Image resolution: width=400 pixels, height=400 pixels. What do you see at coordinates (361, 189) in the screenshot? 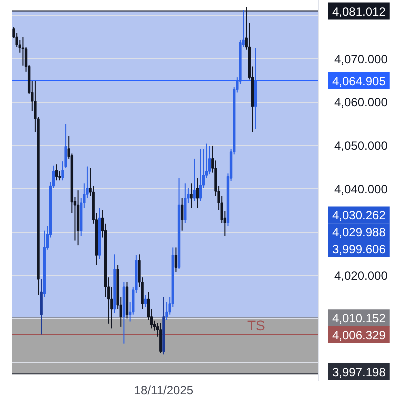
I see `y-tick-label: 4,040.000` at bounding box center [361, 189].